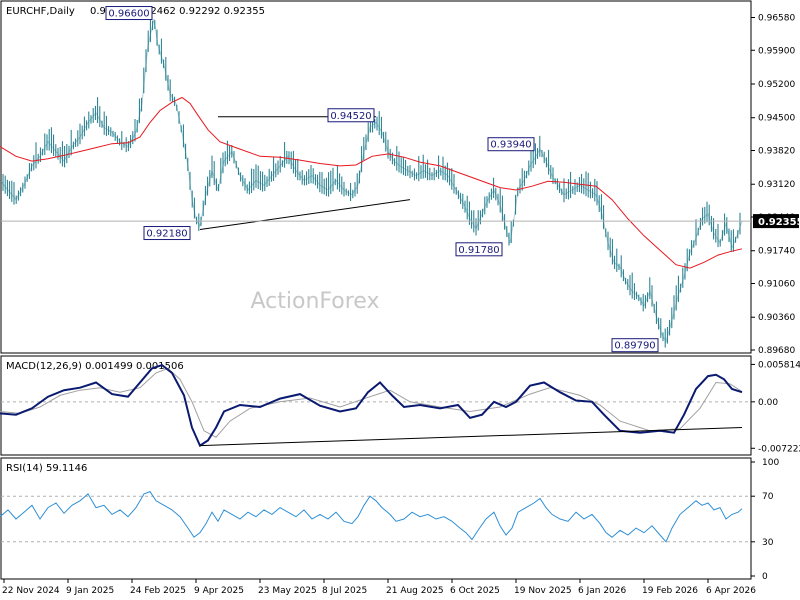 The width and height of the screenshot is (800, 600). What do you see at coordinates (776, 119) in the screenshot?
I see `price-tick-label: 0.94500` at bounding box center [776, 119].